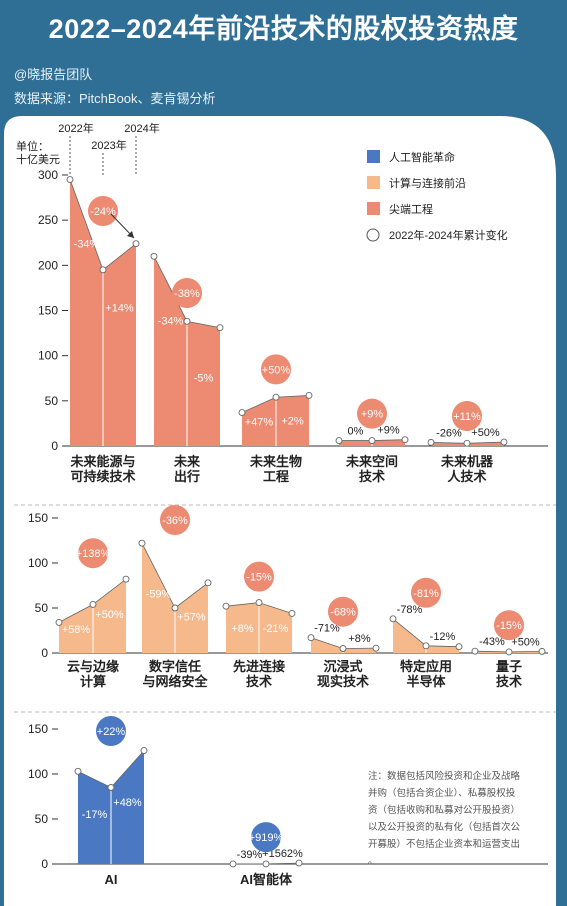  Describe the element at coordinates (250, 855) in the screenshot. I see `change-label: -39%` at that location.